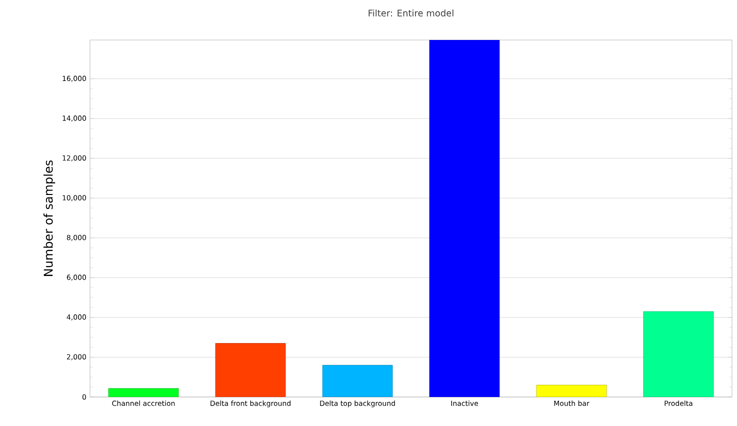 This screenshot has height=426, width=737. I want to click on chart-title: Filter: Entire model, so click(411, 13).